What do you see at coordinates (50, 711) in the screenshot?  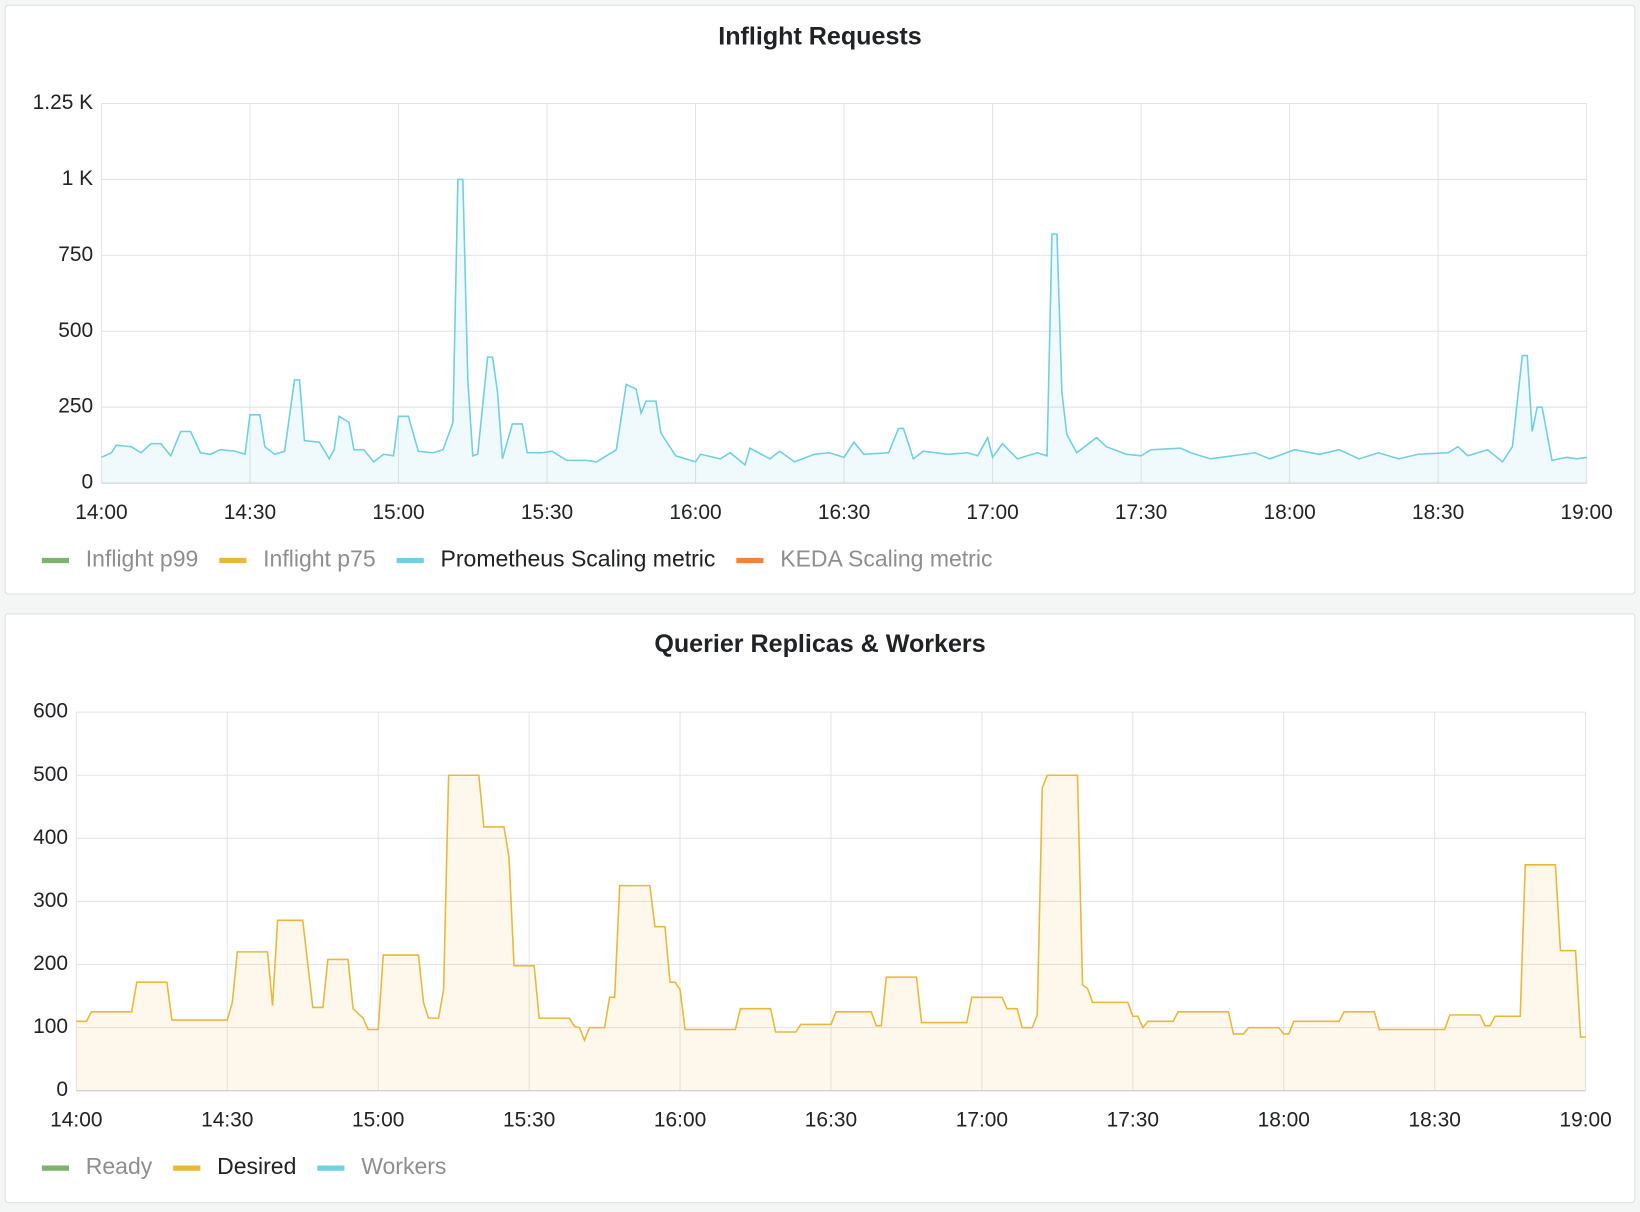 I see `y-tick-label: 600` at bounding box center [50, 711].